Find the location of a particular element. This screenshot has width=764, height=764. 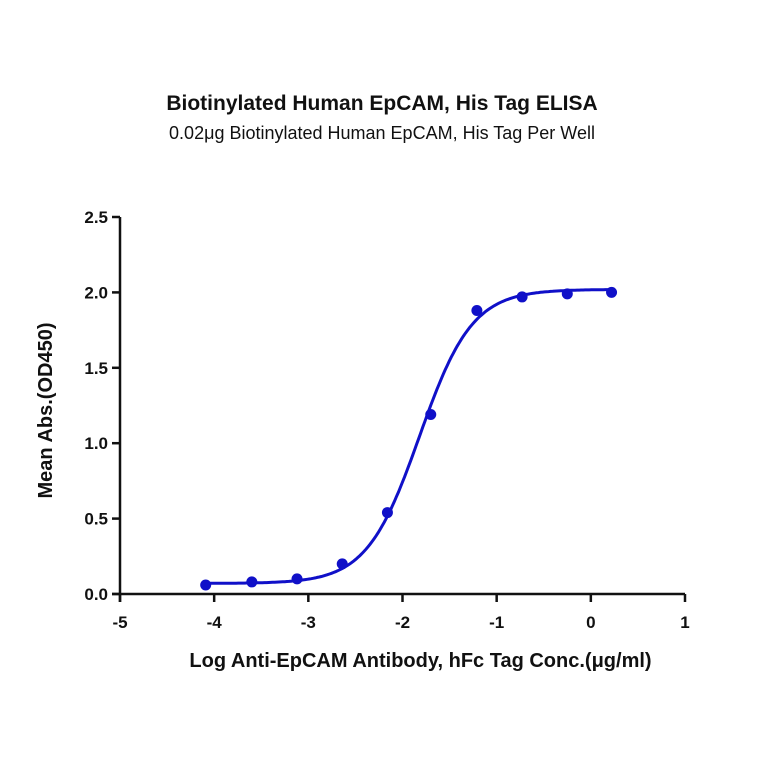

x-tick-label: -4 is located at coordinates (215, 622).